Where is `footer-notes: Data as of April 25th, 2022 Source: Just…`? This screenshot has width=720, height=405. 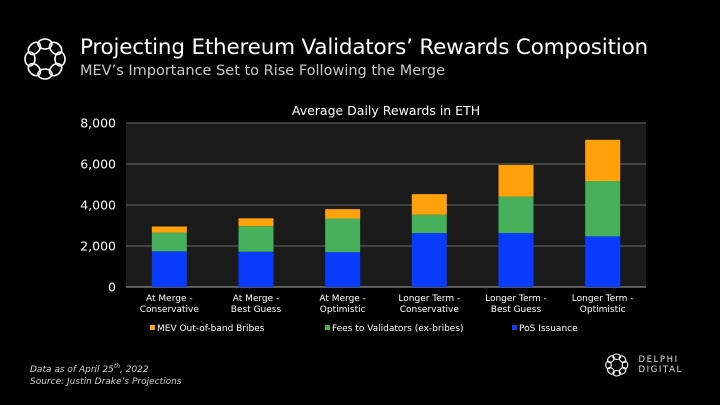
footer-notes: Data as of April 25th, 2022 Source: Just… is located at coordinates (106, 374).